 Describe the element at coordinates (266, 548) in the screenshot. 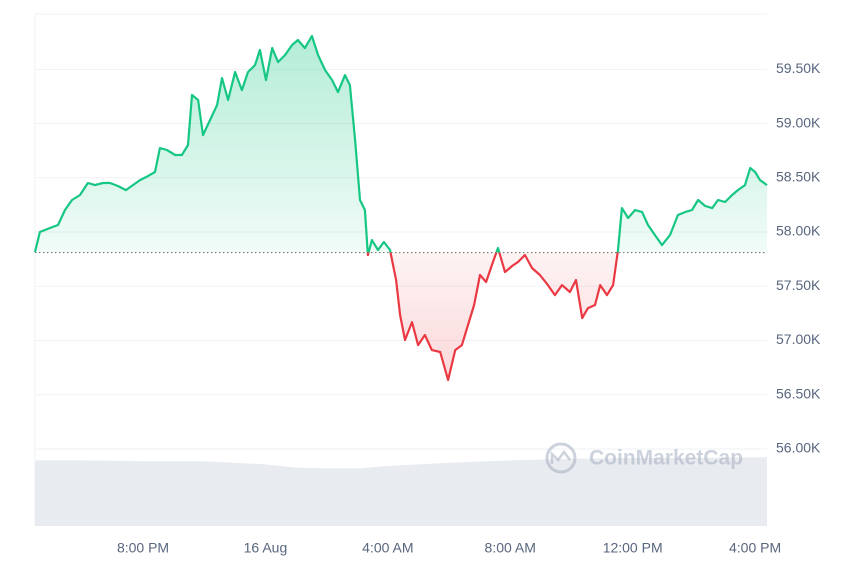

I see `x-tick-label: 16 Aug` at that location.